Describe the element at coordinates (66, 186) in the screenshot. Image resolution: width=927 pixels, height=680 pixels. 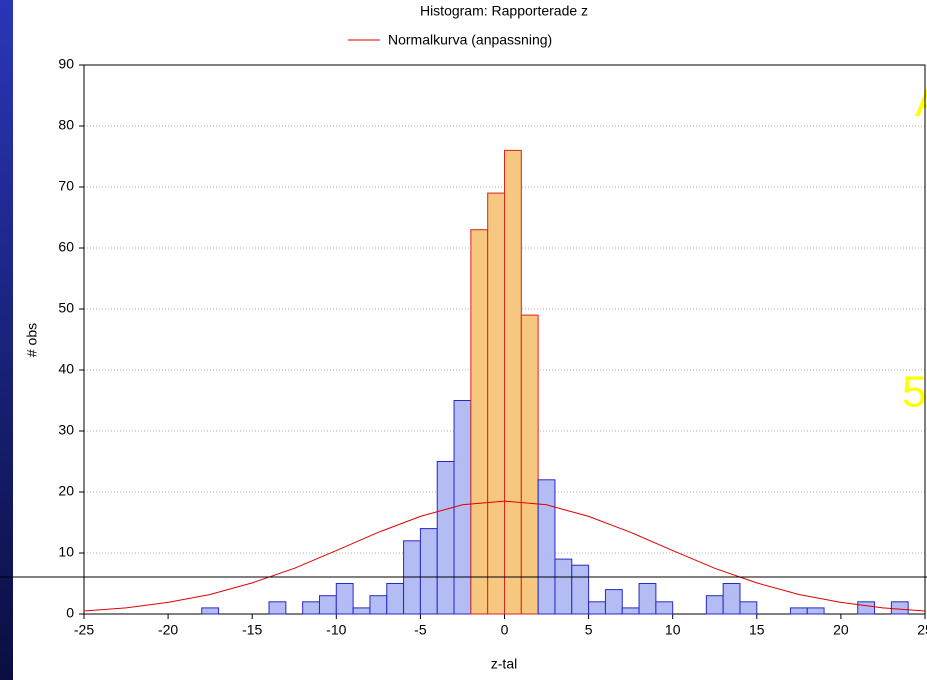
I see `y-tick-label: 70` at that location.